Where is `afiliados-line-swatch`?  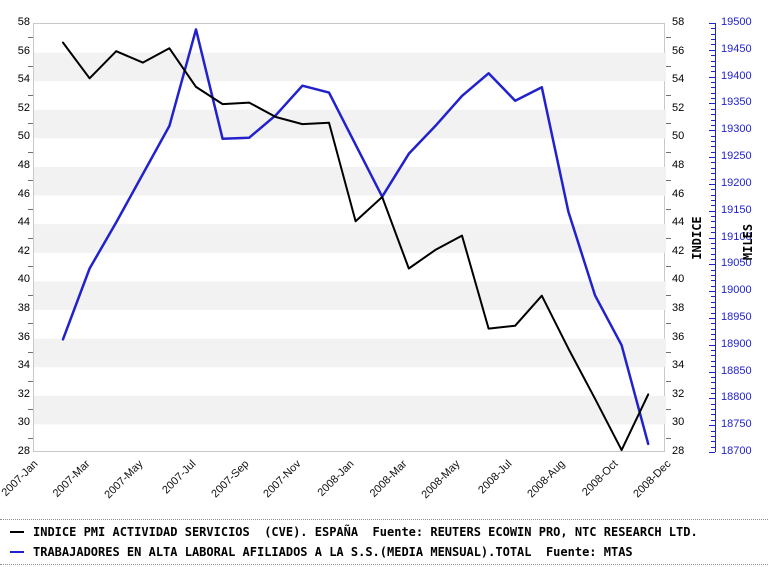 afiliados-line-swatch is located at coordinates (17, 552).